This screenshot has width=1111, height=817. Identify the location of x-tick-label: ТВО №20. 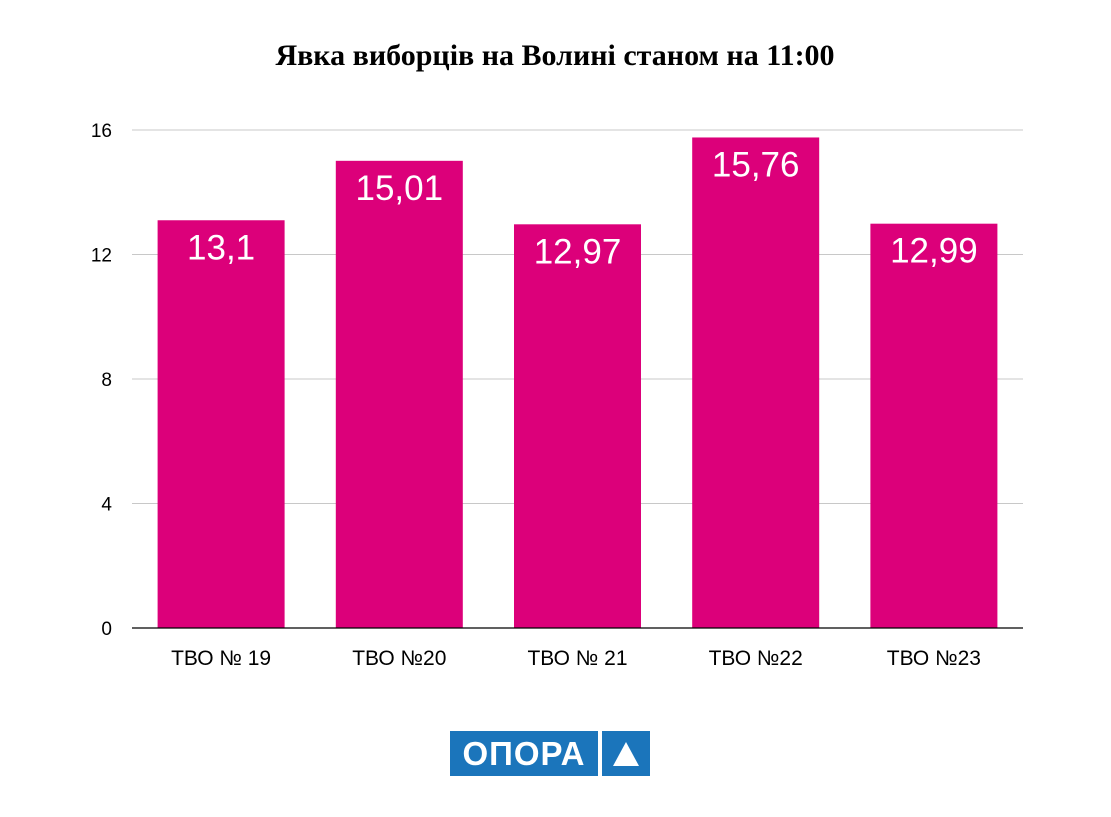
(399, 658).